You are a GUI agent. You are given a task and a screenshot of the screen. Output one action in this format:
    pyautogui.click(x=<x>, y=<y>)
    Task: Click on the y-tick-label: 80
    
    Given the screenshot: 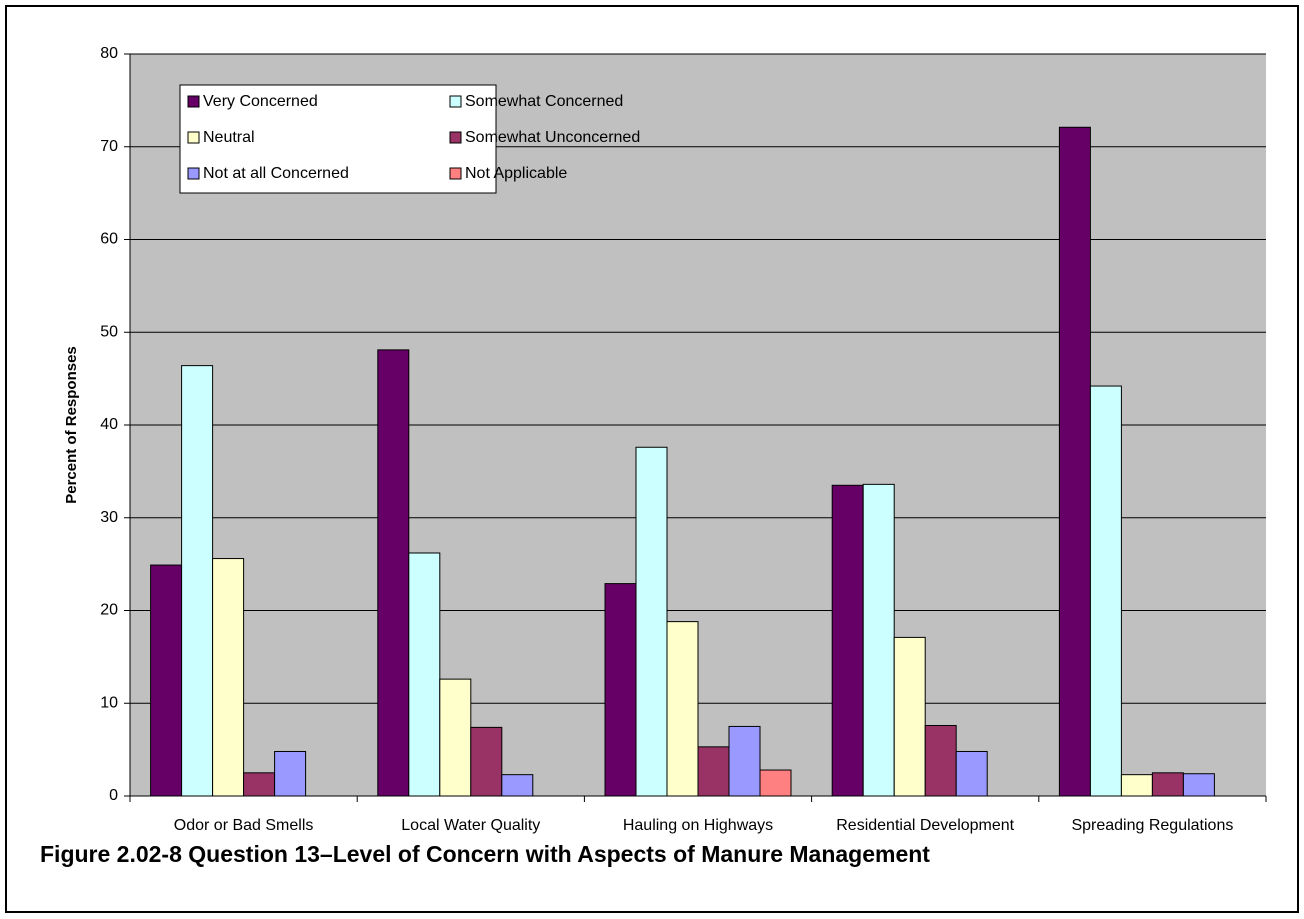 What is the action you would take?
    pyautogui.click(x=109, y=53)
    